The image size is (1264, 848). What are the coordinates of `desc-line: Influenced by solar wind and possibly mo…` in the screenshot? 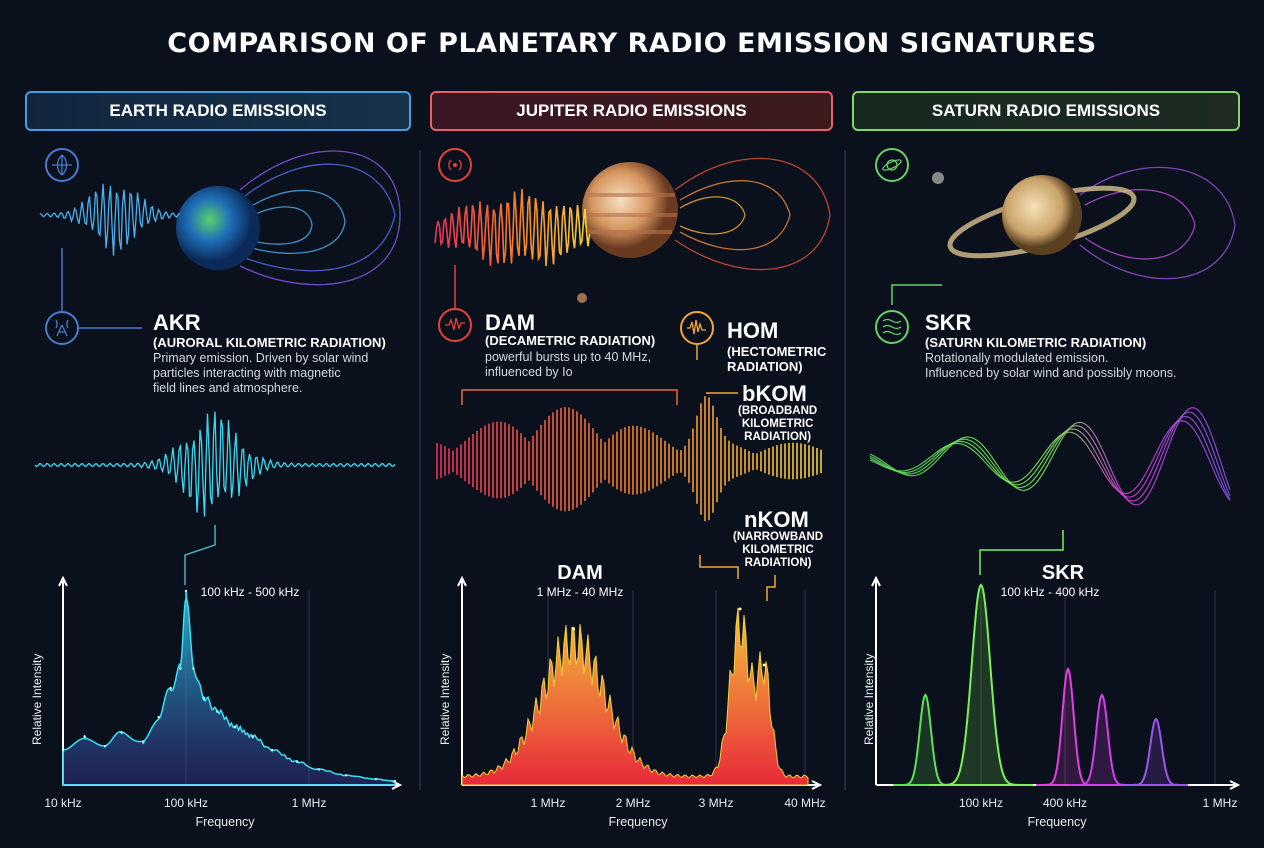 It's located at (1051, 373).